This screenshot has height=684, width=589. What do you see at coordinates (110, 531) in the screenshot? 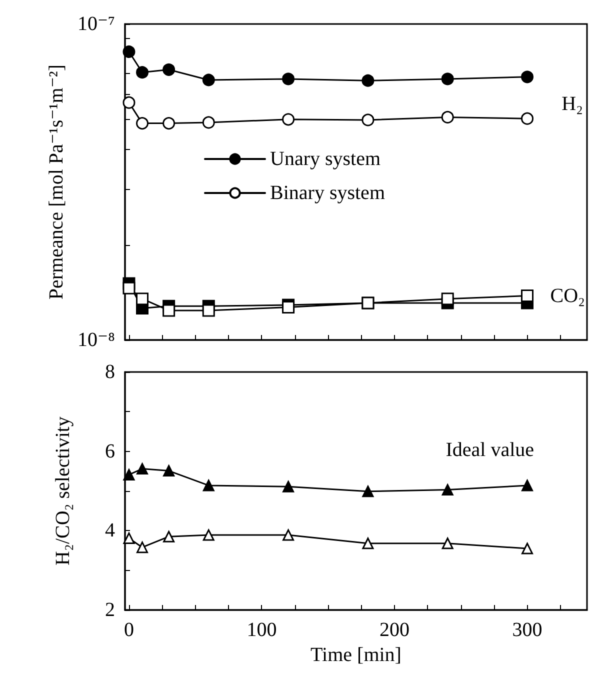
I see `y-tick-label: 4` at bounding box center [110, 531].